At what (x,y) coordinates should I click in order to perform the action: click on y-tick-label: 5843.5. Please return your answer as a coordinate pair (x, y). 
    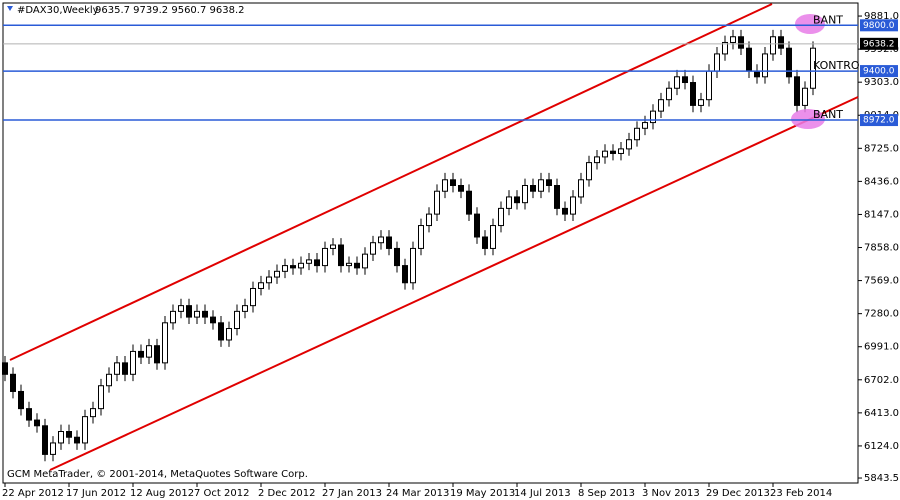
    Looking at the image, I should click on (881, 478).